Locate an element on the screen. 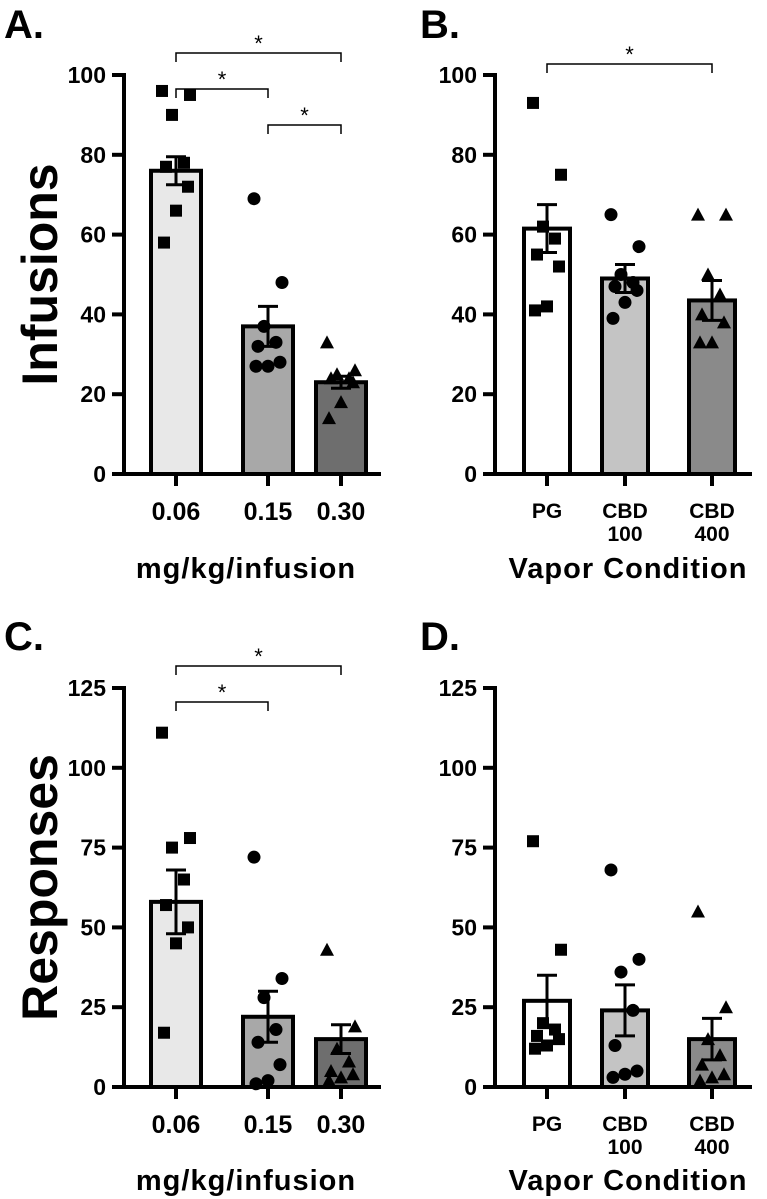 The height and width of the screenshot is (1199, 767). panel-a-y-tick-label-100: 100 is located at coordinates (87, 75).